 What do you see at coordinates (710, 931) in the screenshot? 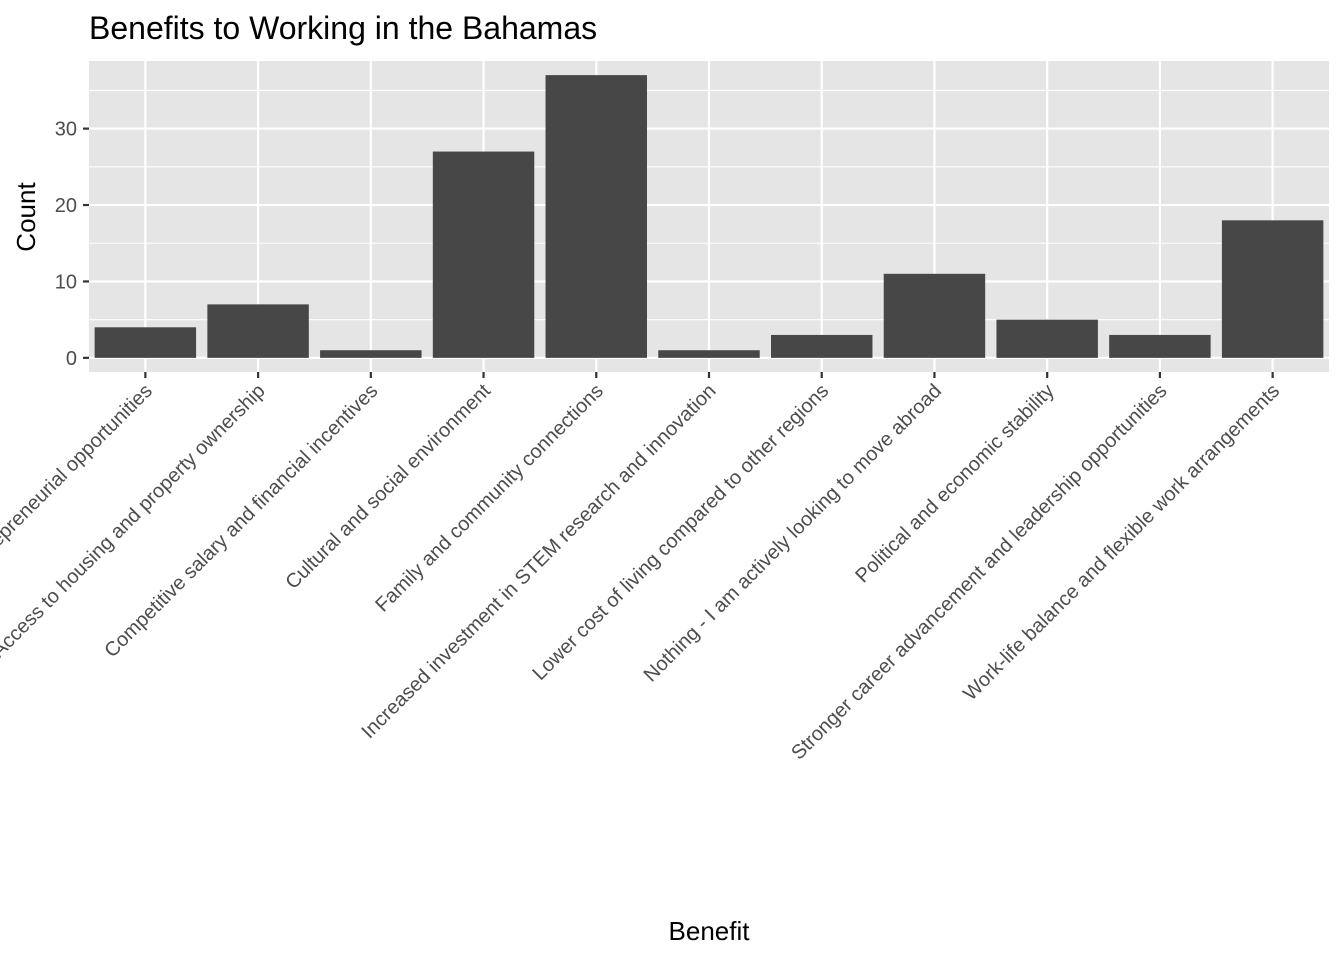
I see `x-axis-title: Benefit` at bounding box center [710, 931].